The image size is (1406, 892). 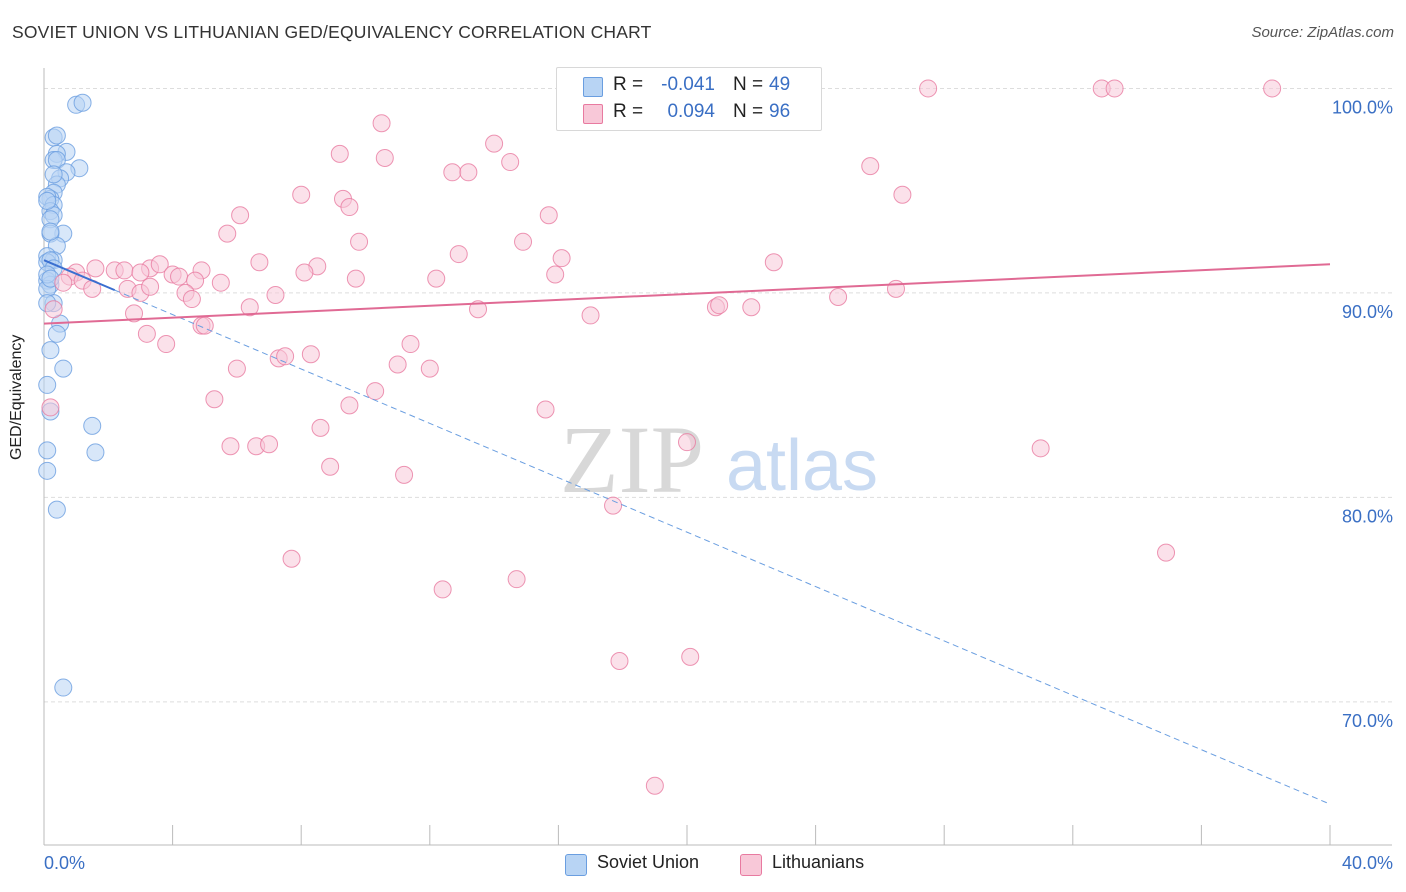 What do you see at coordinates (748, 111) in the screenshot?
I see `legend-n-label: N =` at bounding box center [748, 111].